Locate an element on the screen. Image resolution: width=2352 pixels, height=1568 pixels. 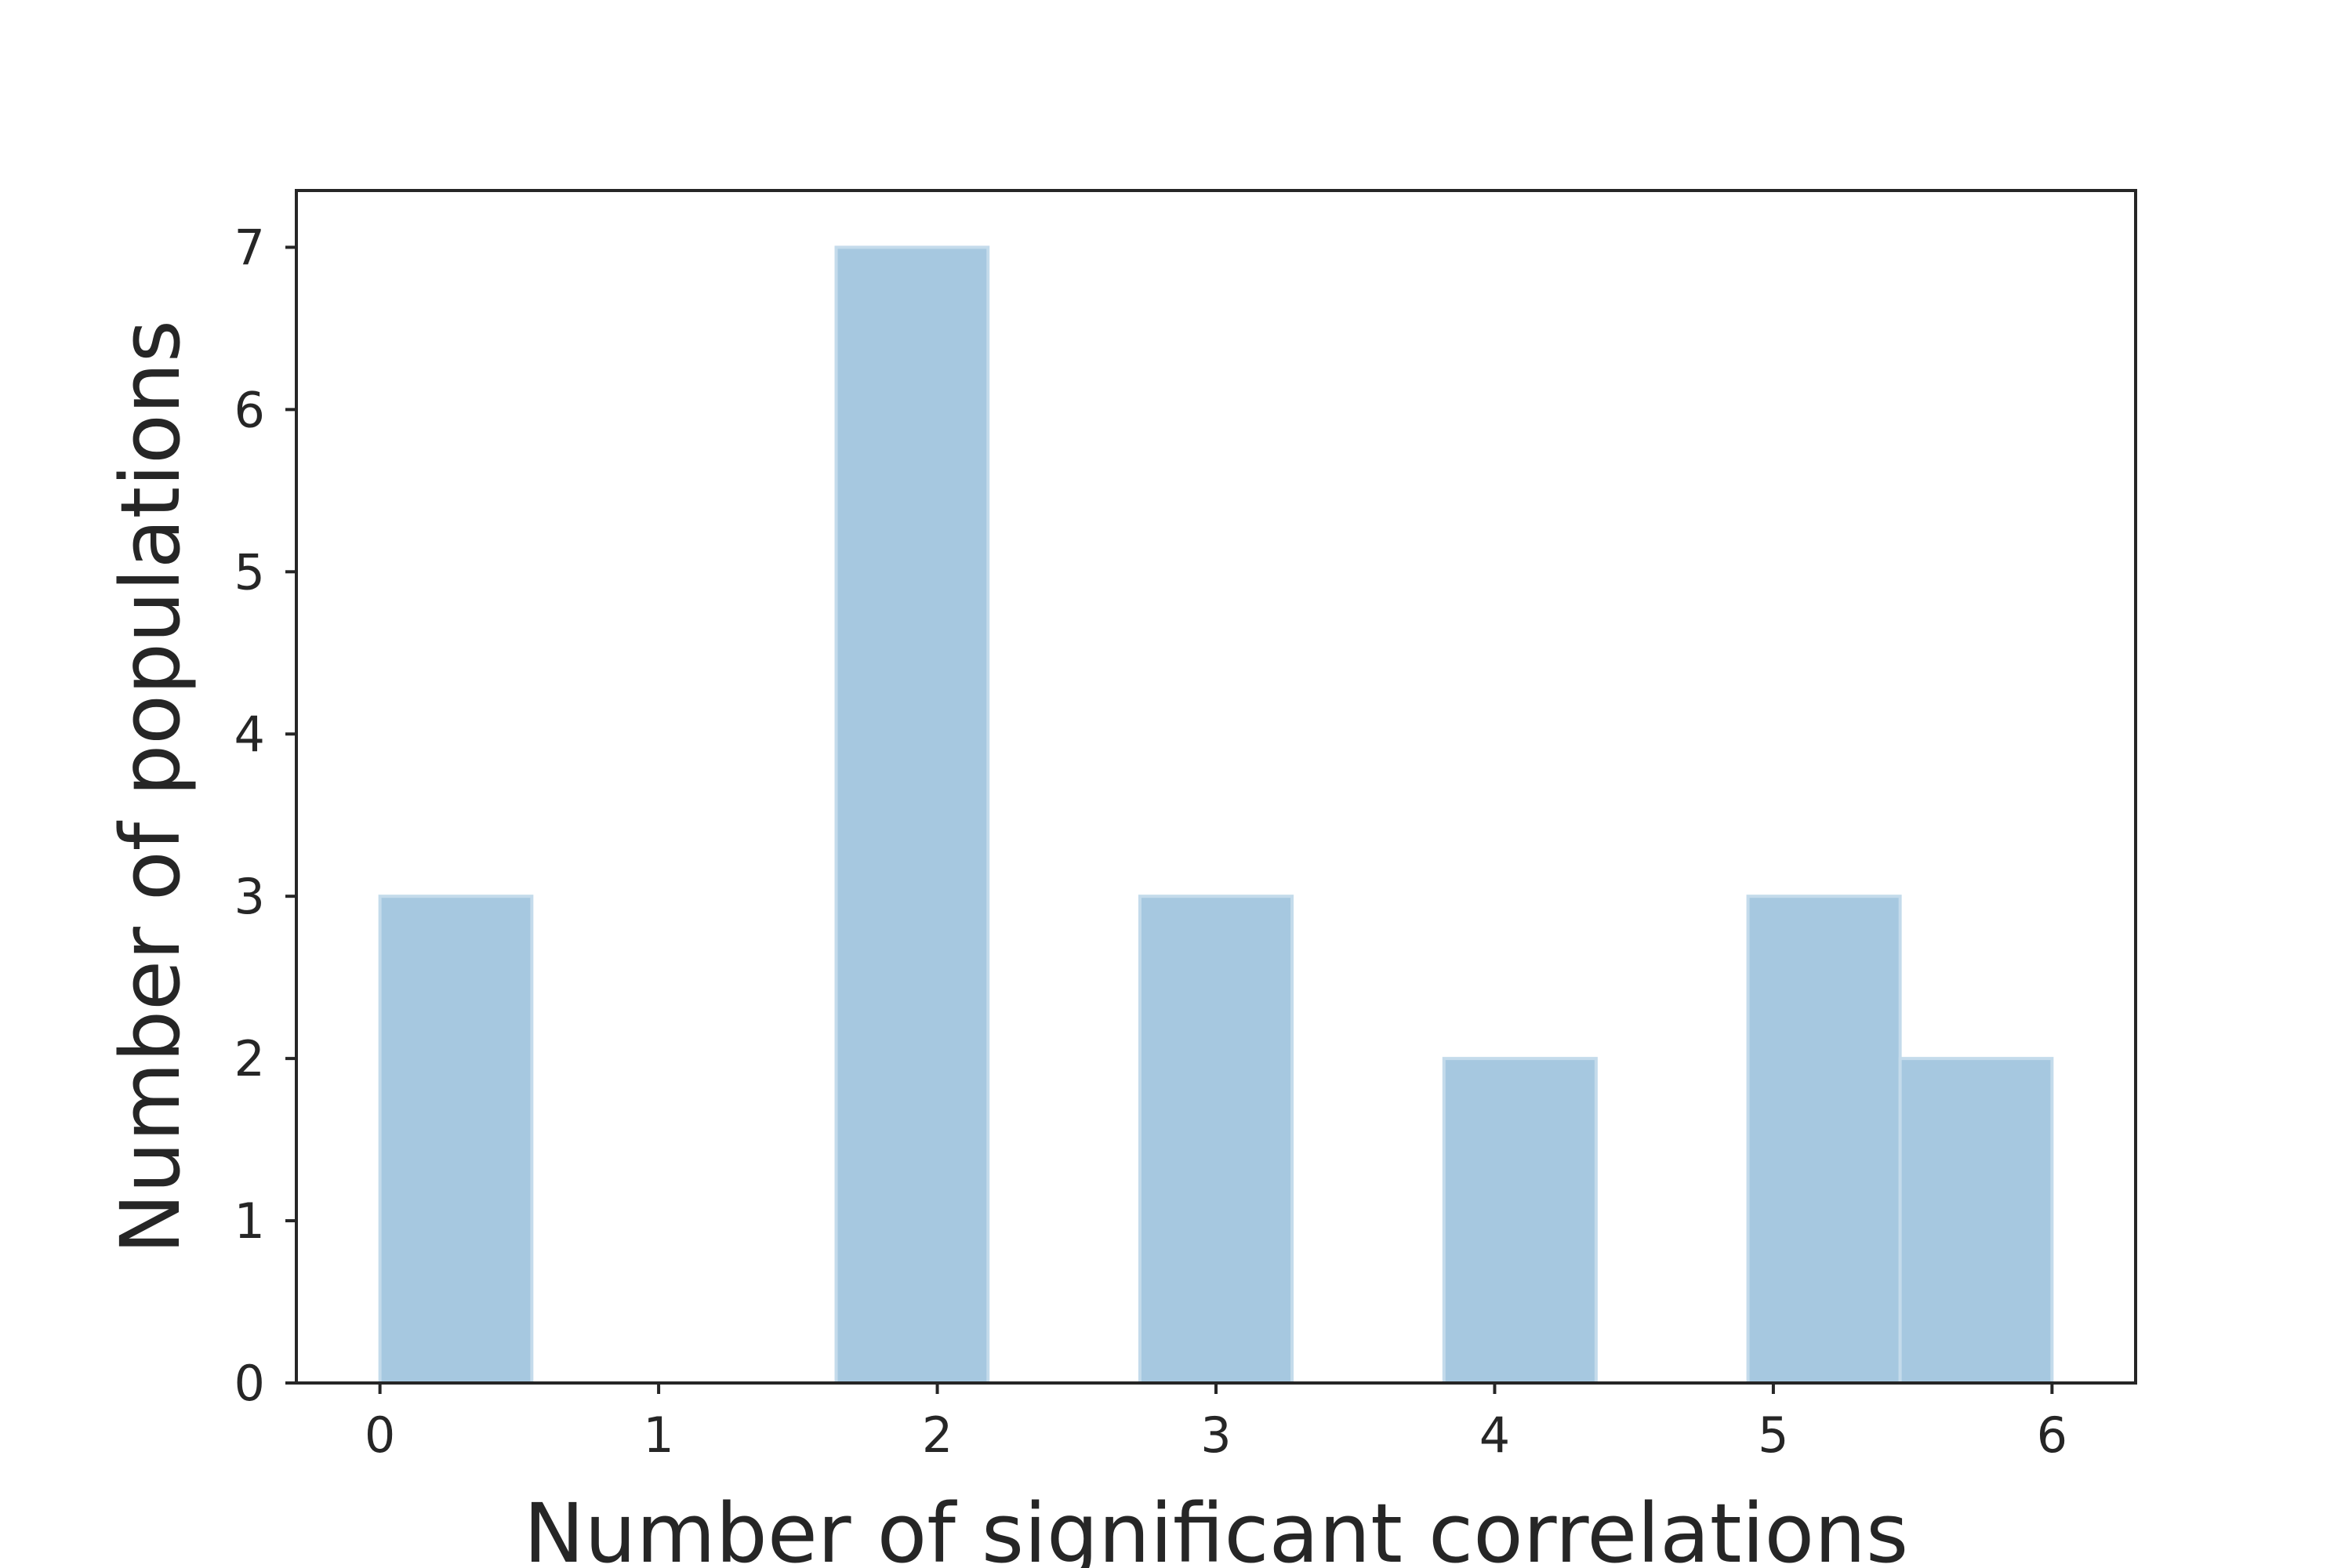
x-axis-label: Number of significant correlations is located at coordinates (1216, 1527).